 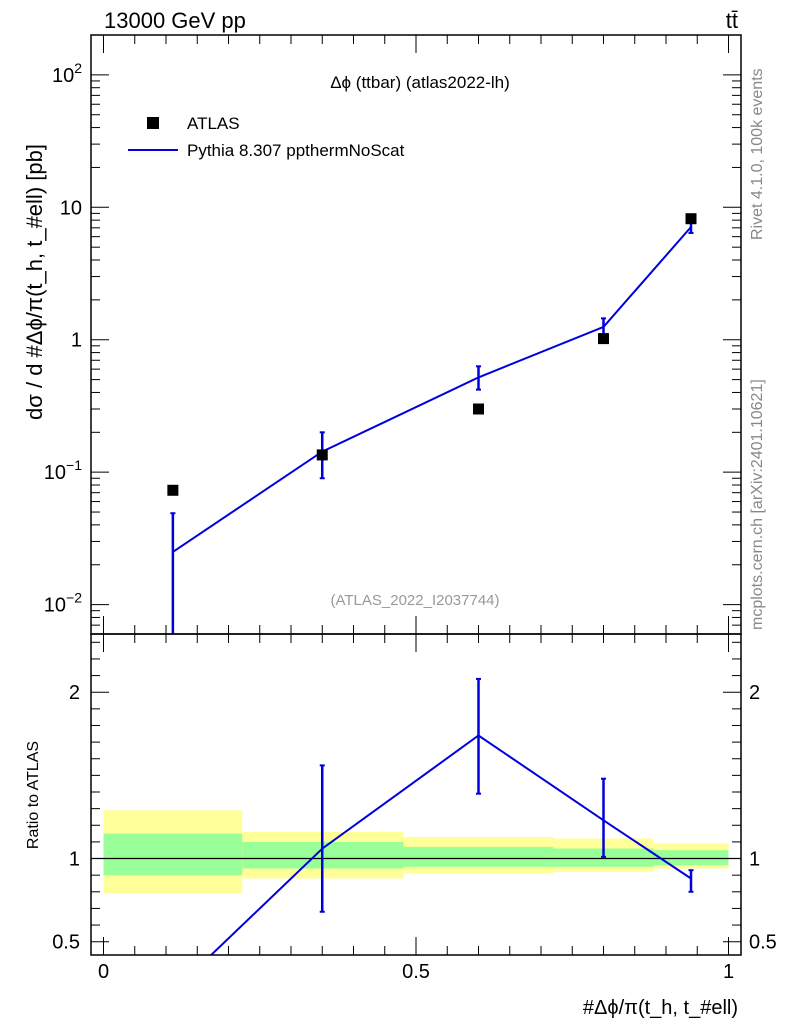 I want to click on main-y-tick-label: 10⁻¹, so click(x=63, y=470).